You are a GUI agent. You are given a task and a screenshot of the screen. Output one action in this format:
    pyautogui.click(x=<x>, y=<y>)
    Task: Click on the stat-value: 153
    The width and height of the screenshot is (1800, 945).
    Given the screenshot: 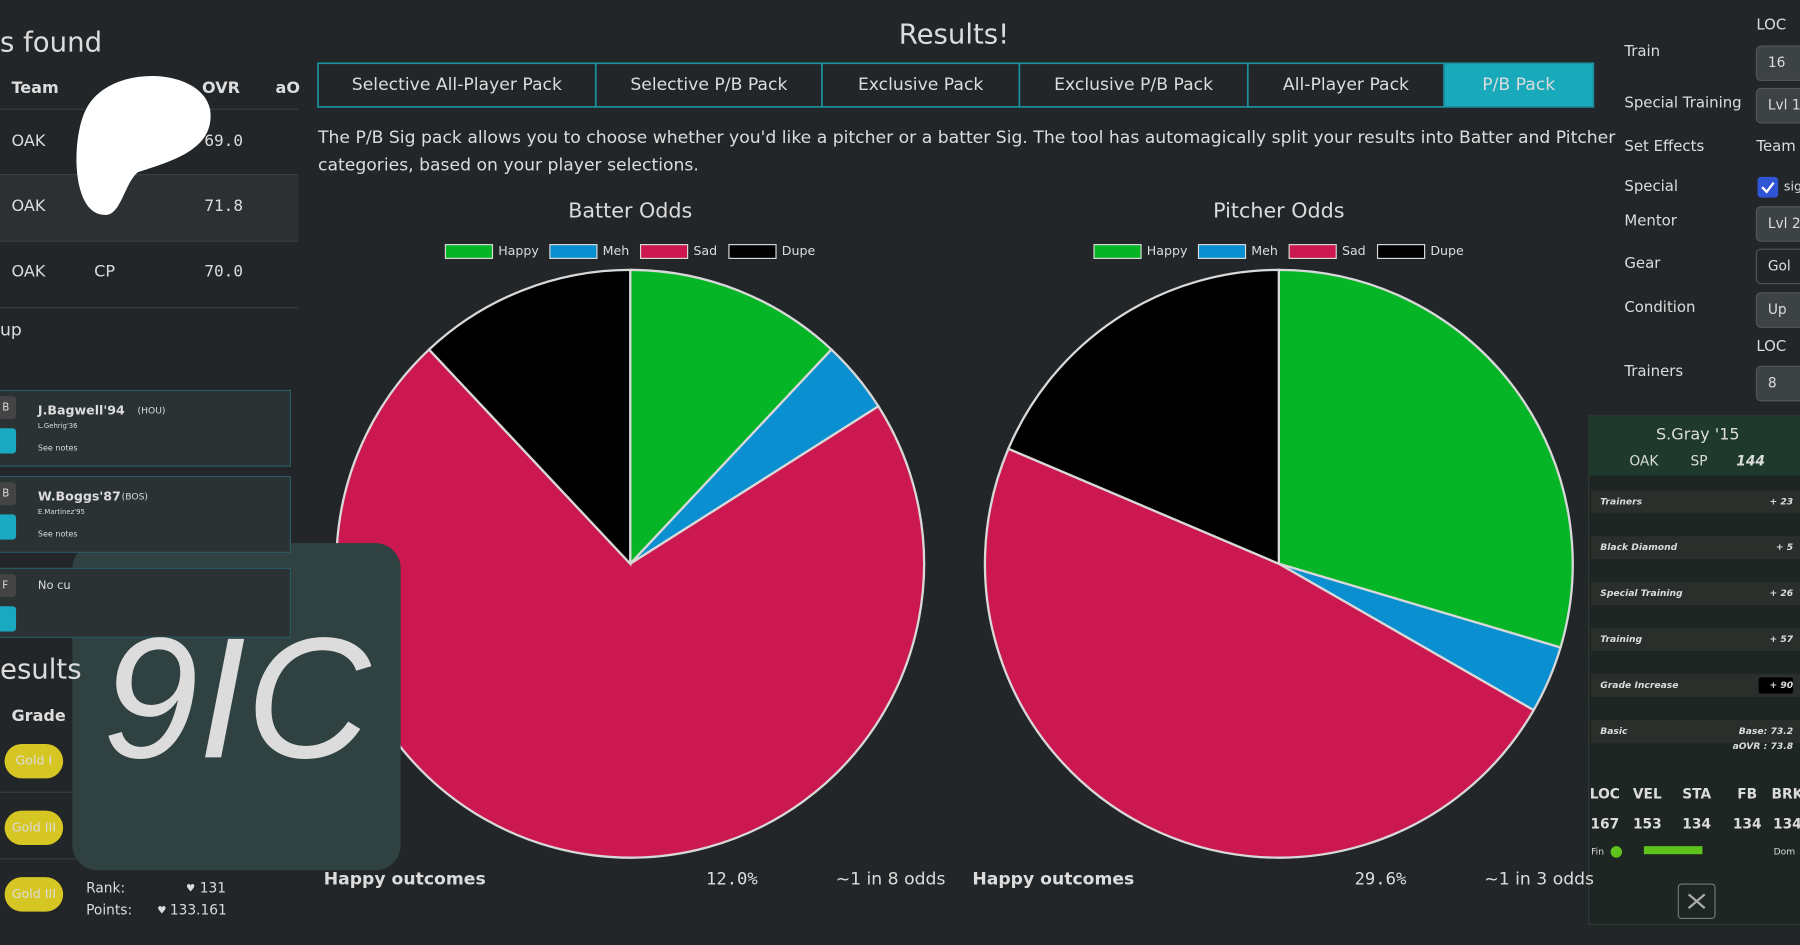 What is the action you would take?
    pyautogui.click(x=1647, y=824)
    